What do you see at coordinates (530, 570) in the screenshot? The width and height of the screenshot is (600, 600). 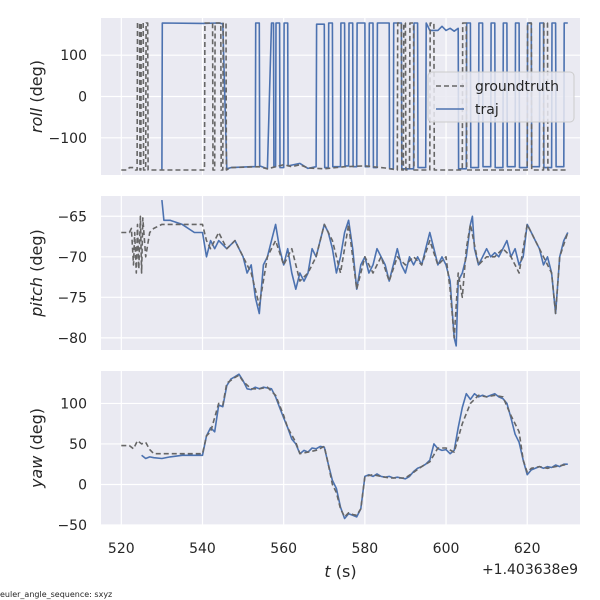 I see `x-offset-label: +1.403638e9` at bounding box center [530, 570].